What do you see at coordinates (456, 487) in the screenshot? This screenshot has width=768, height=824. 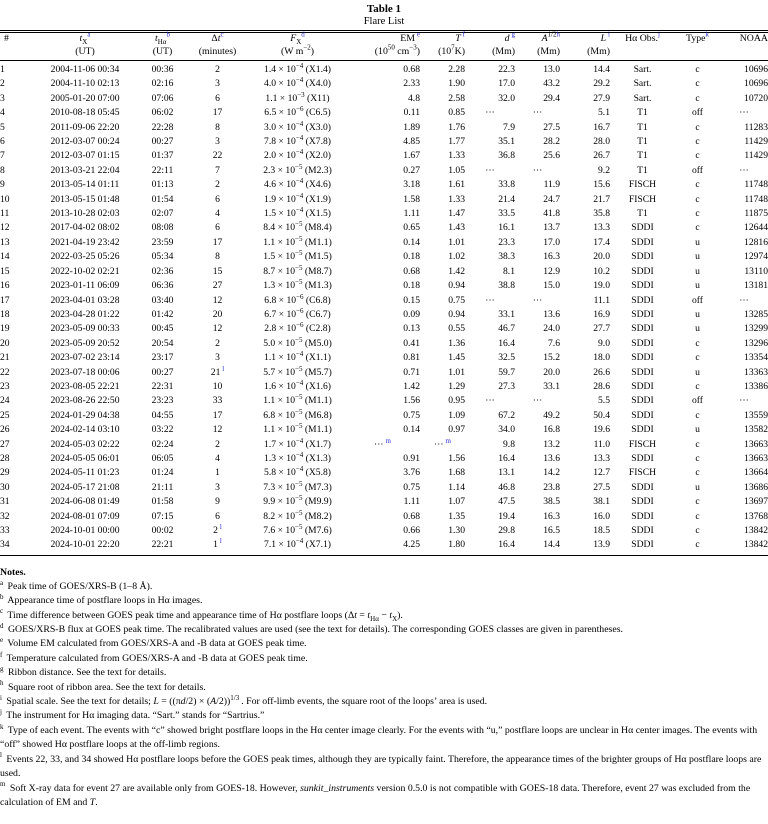 I see `cell-temp: 1.14` at bounding box center [456, 487].